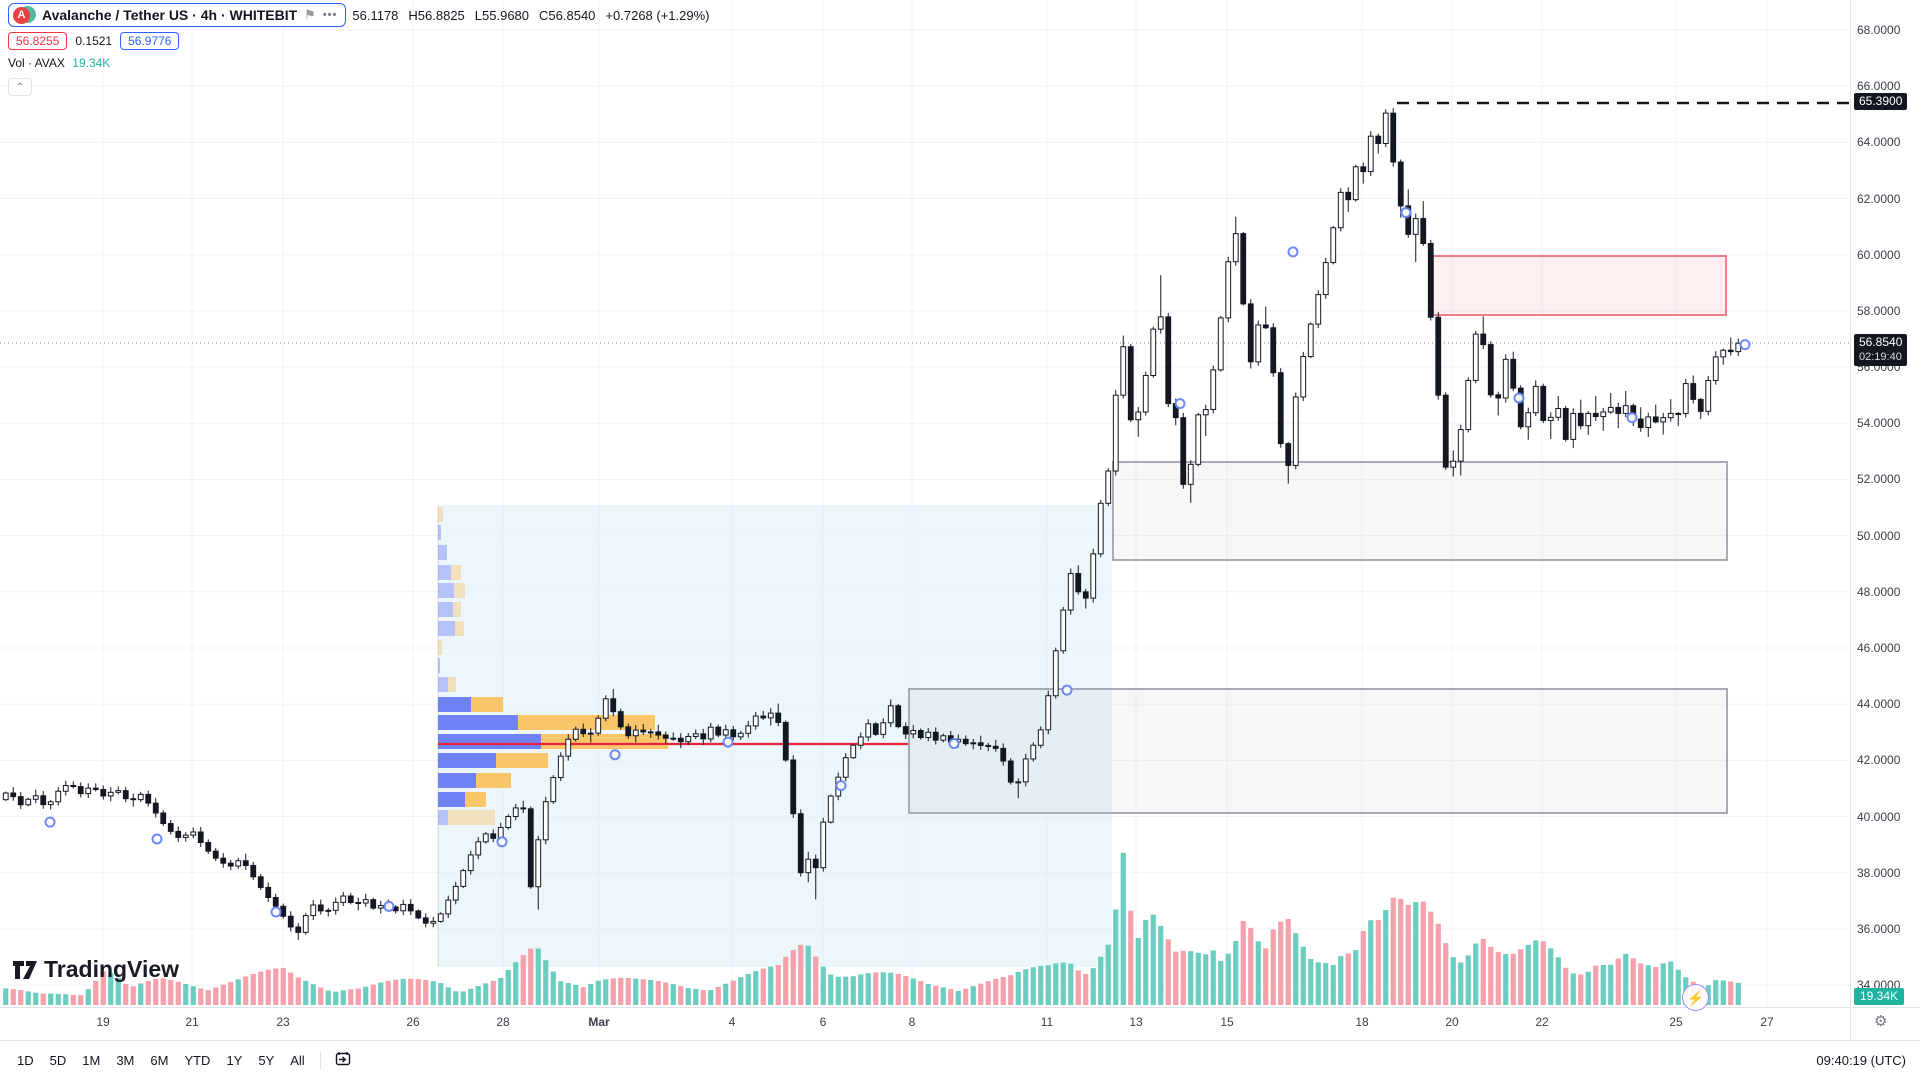 Image resolution: width=1920 pixels, height=1080 pixels. What do you see at coordinates (1362, 1022) in the screenshot?
I see `time-tick-label: 18` at bounding box center [1362, 1022].